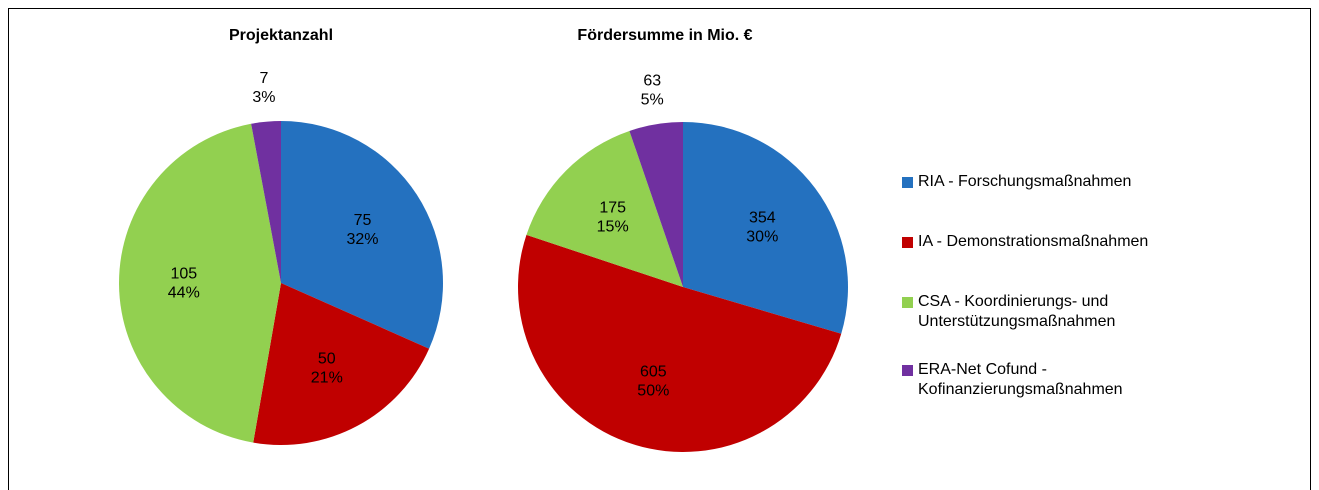 The height and width of the screenshot is (490, 1319). What do you see at coordinates (653, 390) in the screenshot?
I see `percent-label: 50%` at bounding box center [653, 390].